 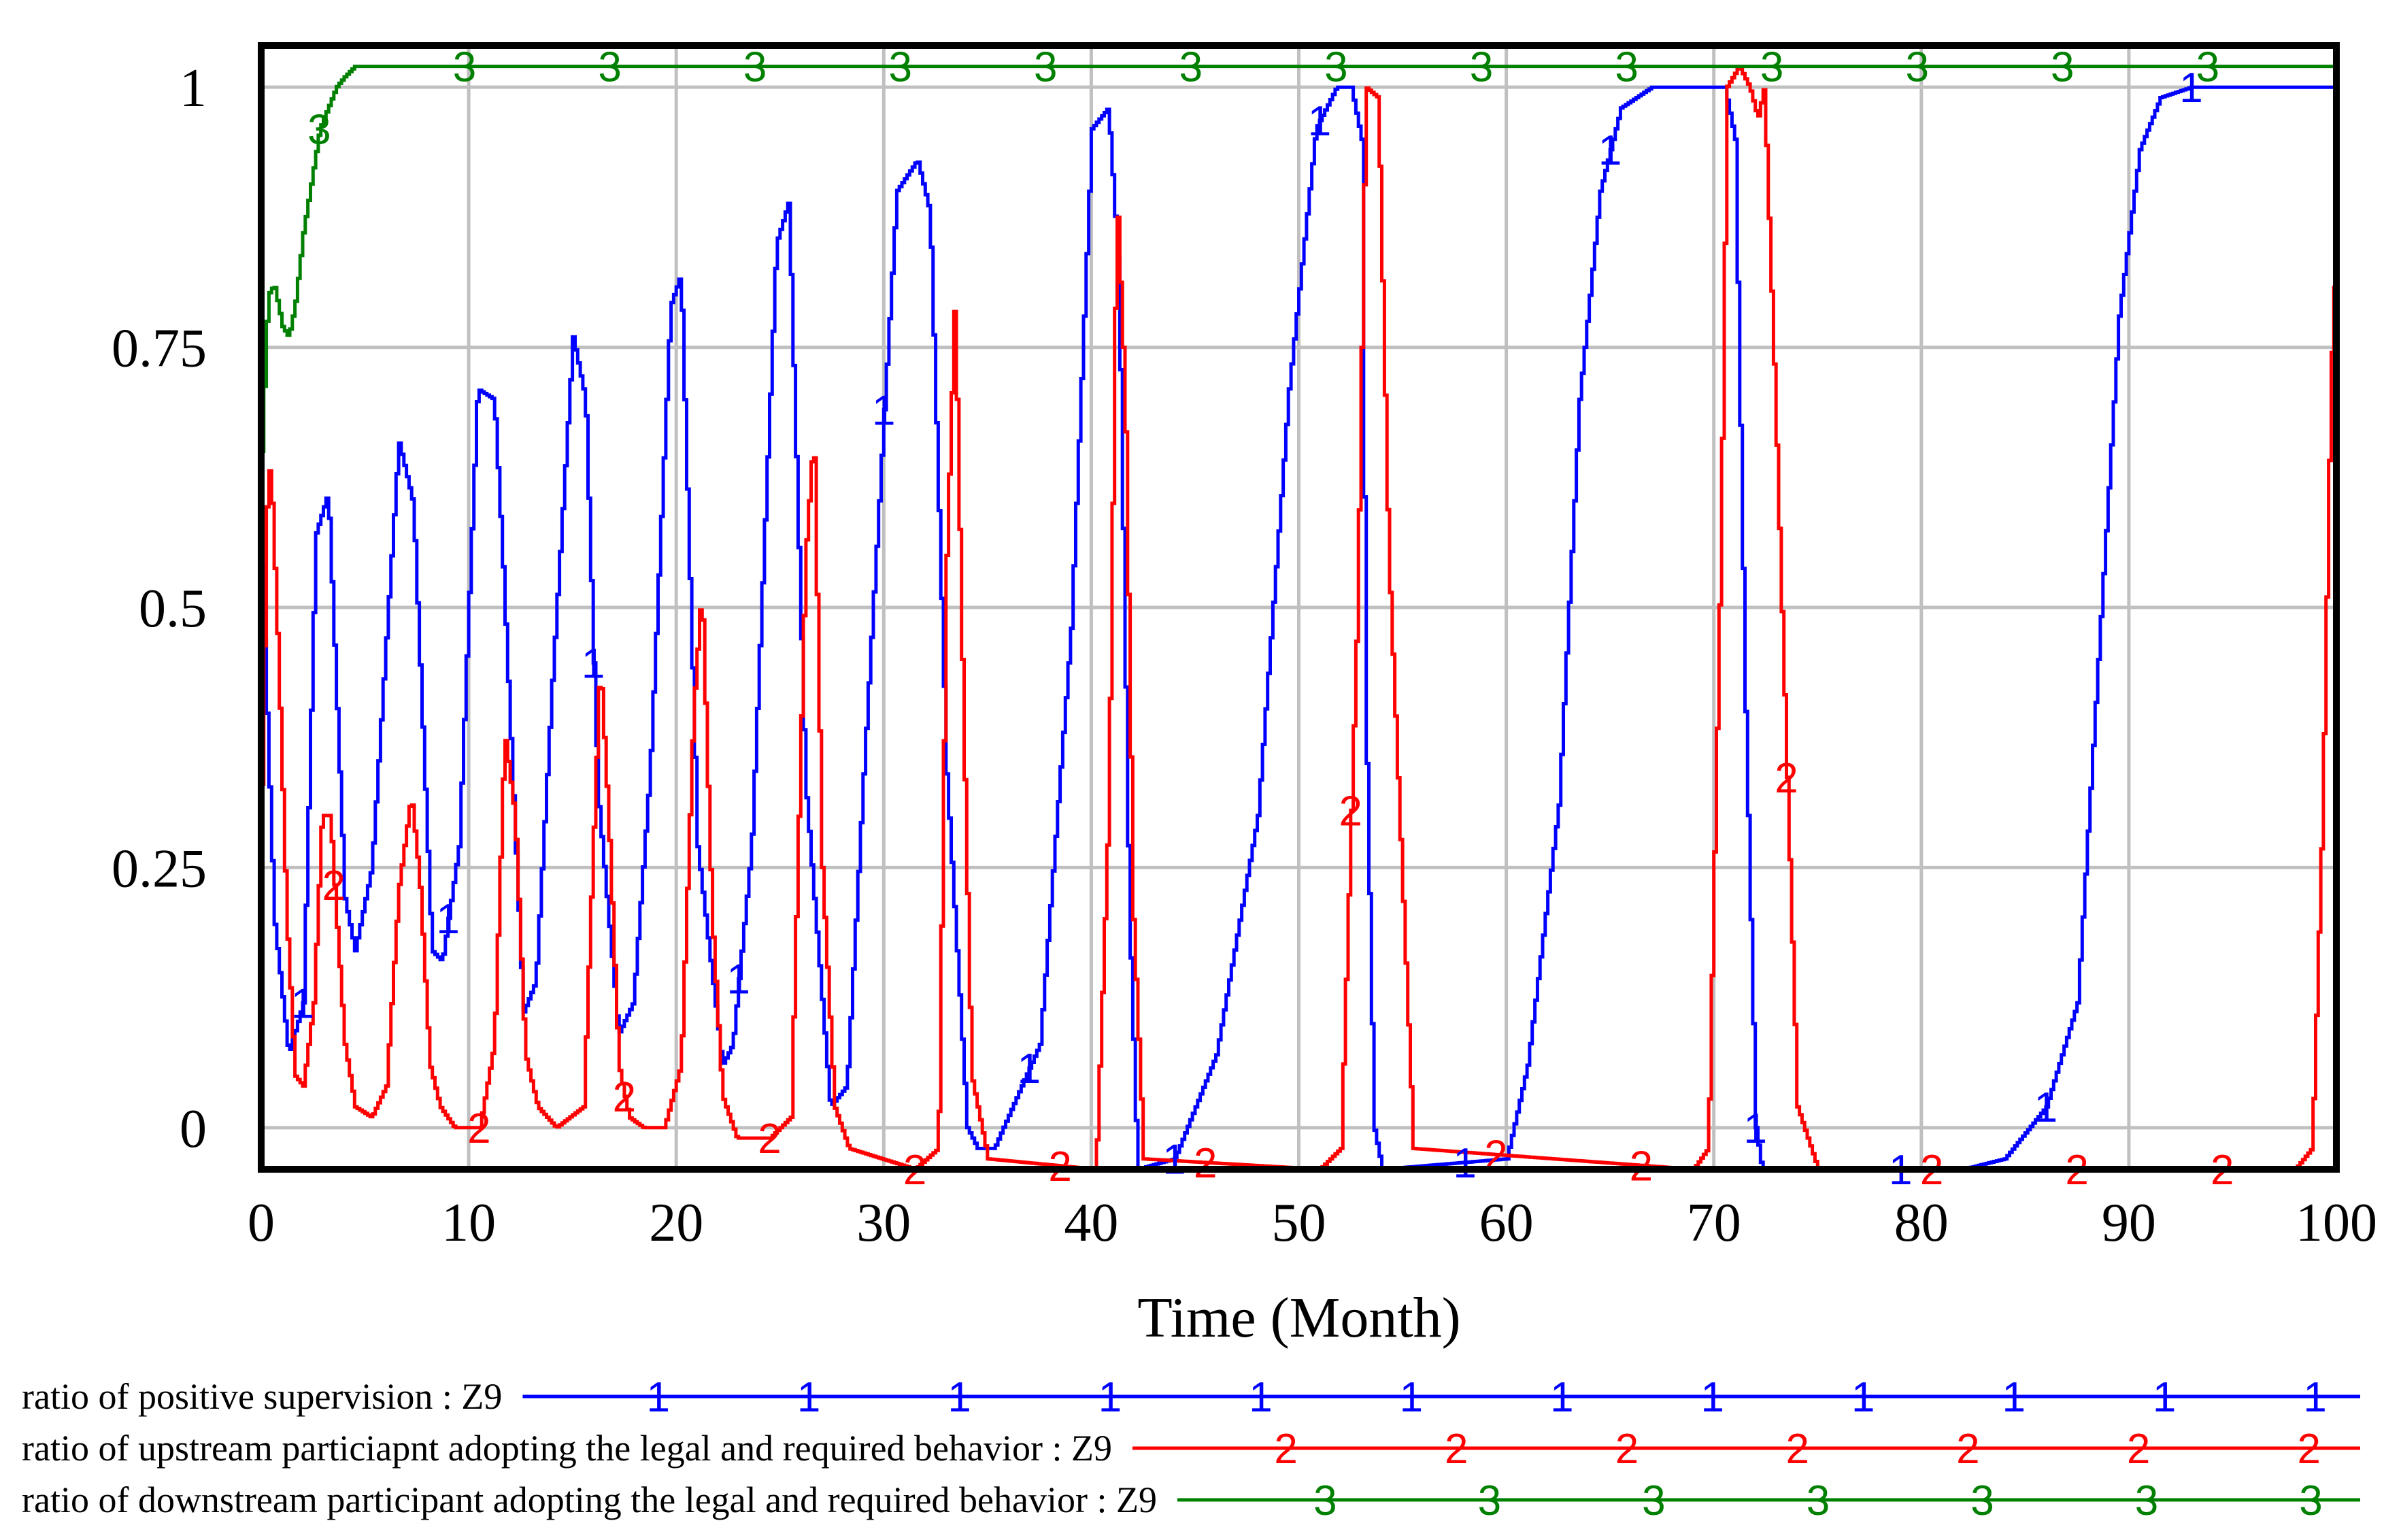 I want to click on legend-label-1: ratio of positive supervision : Z9, so click(x=262, y=1396).